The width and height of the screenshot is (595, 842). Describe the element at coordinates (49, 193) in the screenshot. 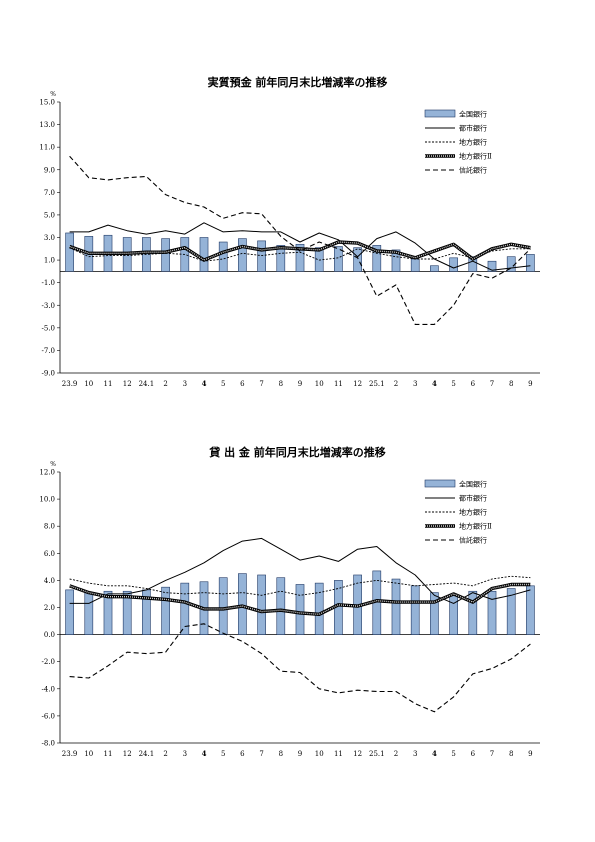

I see `y-tick-label: 7.0` at that location.